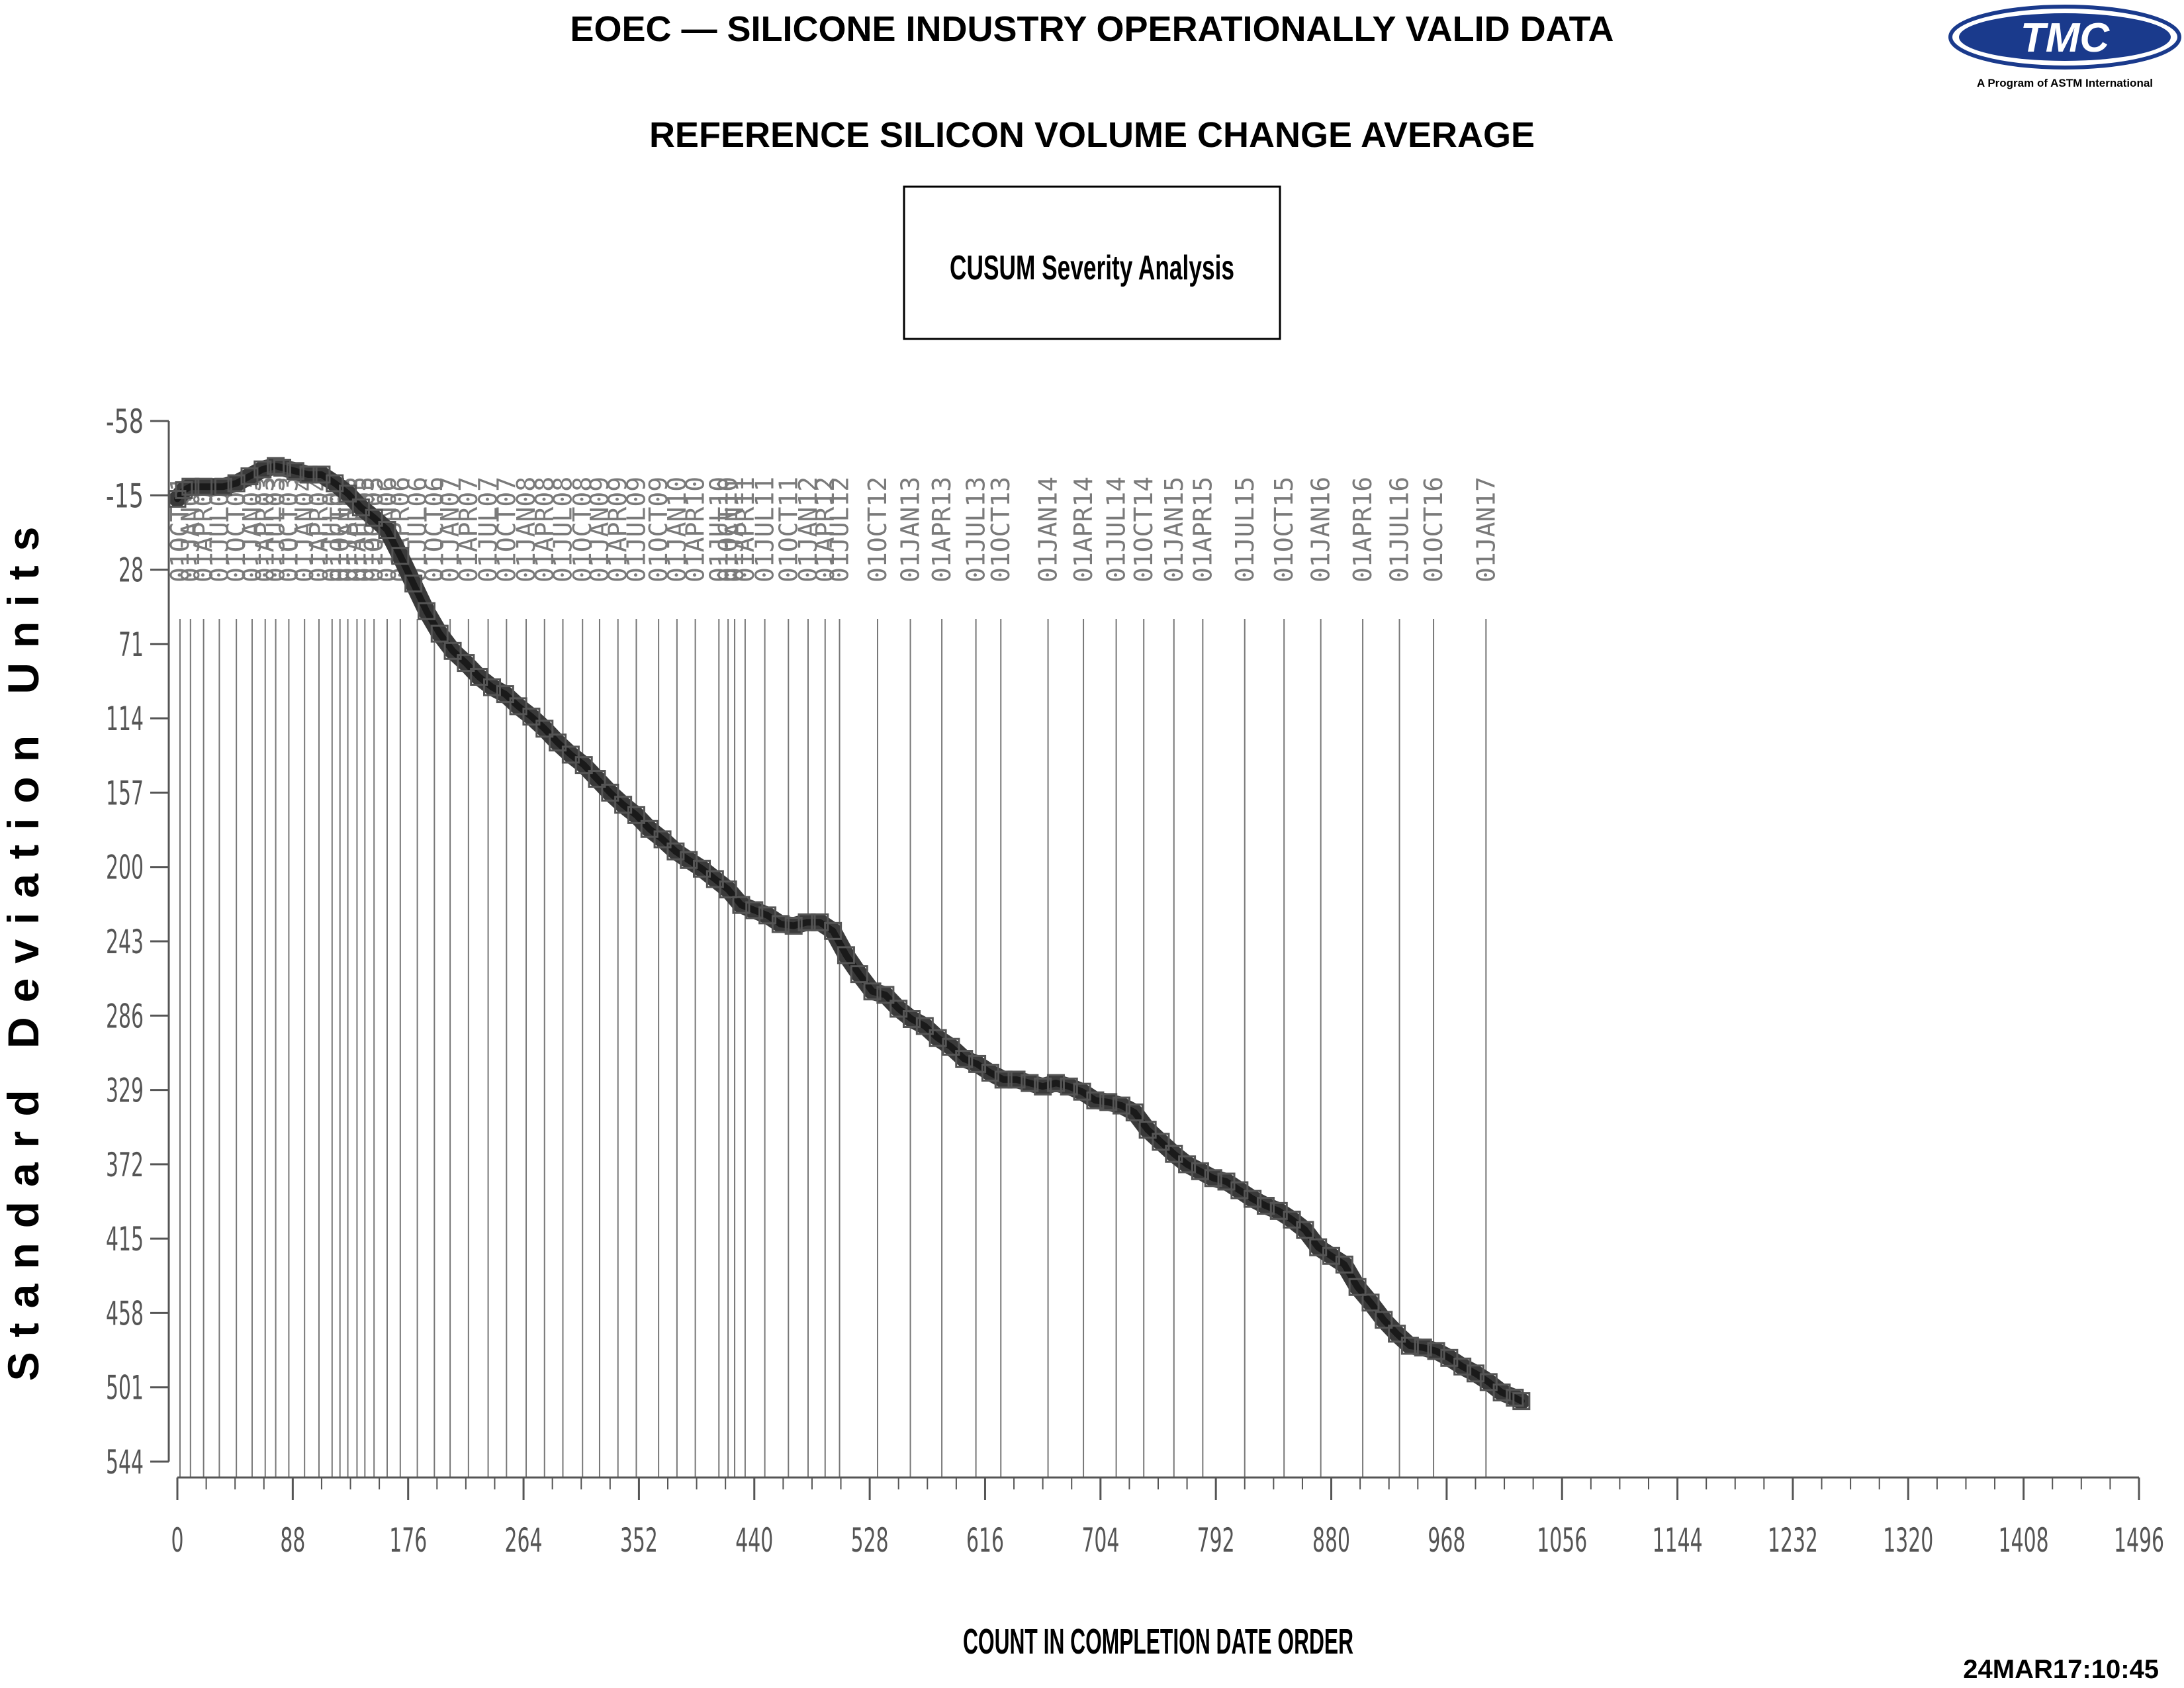 This screenshot has height=1688, width=2184. Describe the element at coordinates (125, 421) in the screenshot. I see `y-tick-label: -58` at that location.